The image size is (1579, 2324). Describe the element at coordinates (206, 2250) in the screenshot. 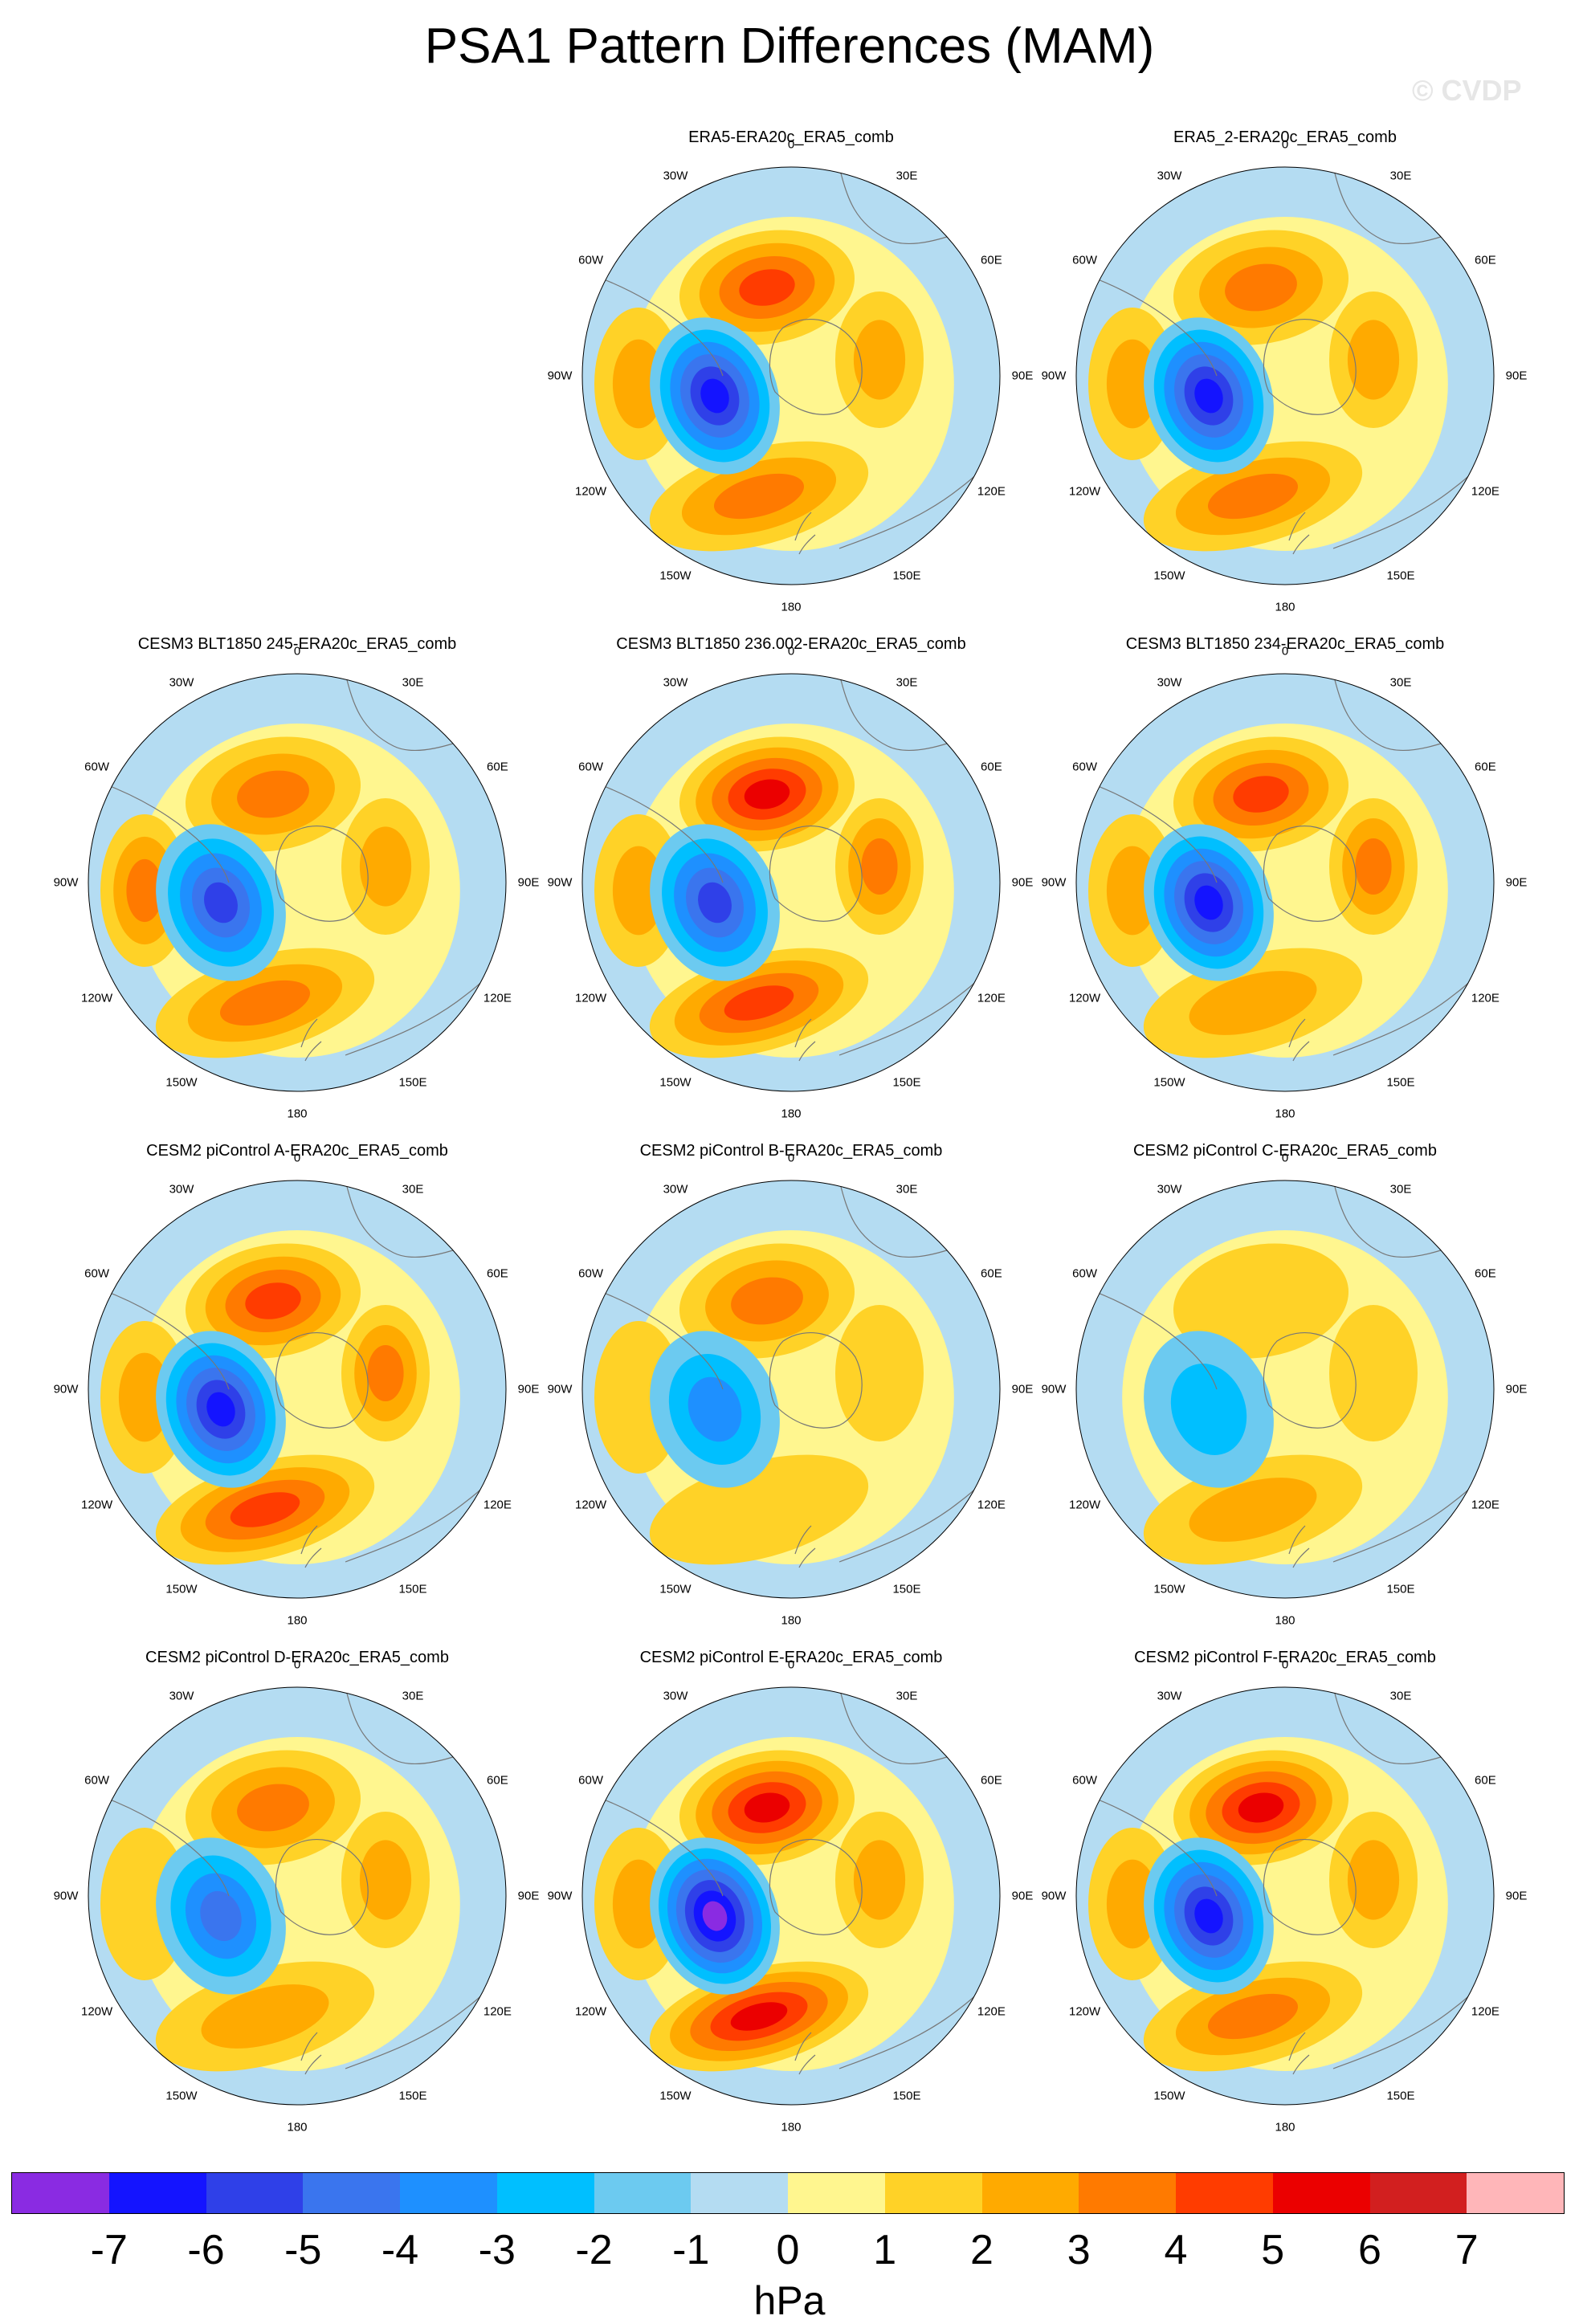

I see `colorbar-tick-label: -6` at that location.